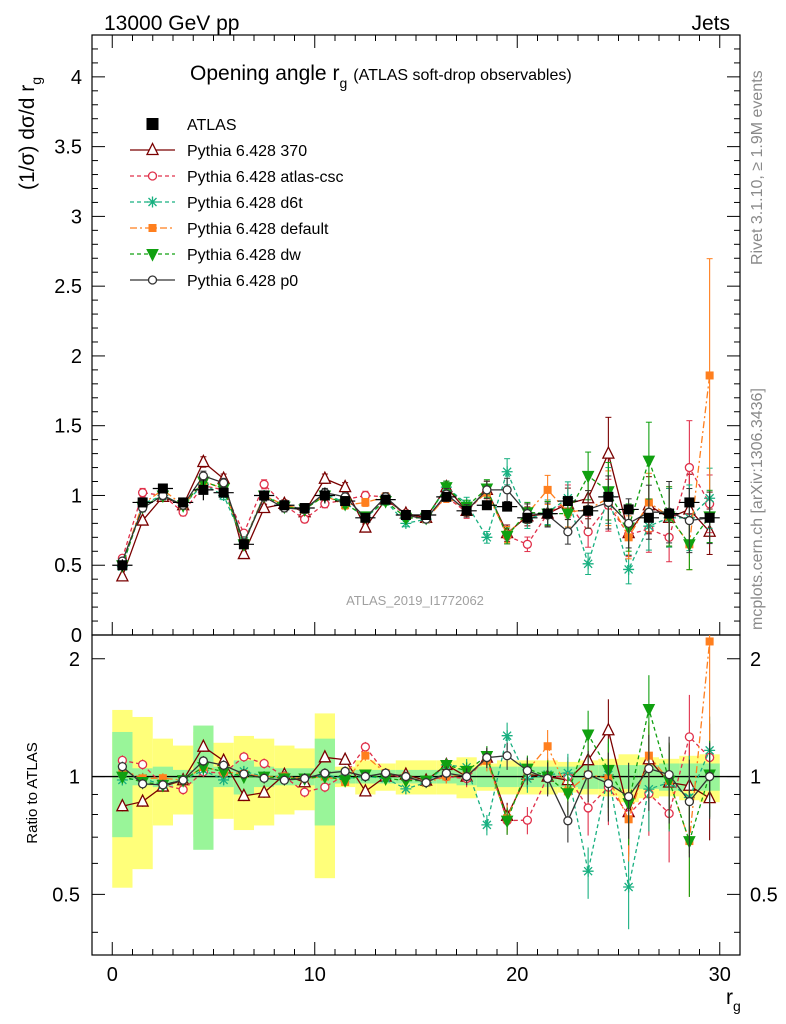 The image size is (786, 1024). I want to click on rivet-label: Rivet 3.1.10, ≥ 1.9M events, so click(757, 167).